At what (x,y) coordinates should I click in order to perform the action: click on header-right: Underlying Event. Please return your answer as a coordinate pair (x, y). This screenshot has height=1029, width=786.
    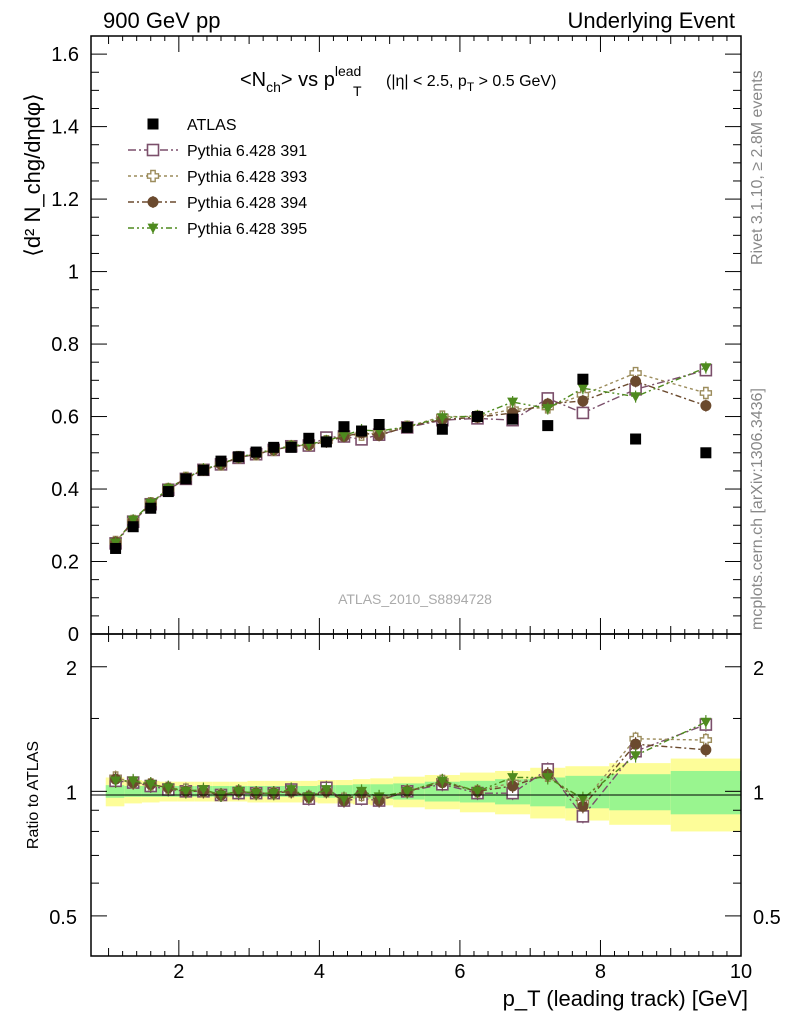
    Looking at the image, I should click on (651, 20).